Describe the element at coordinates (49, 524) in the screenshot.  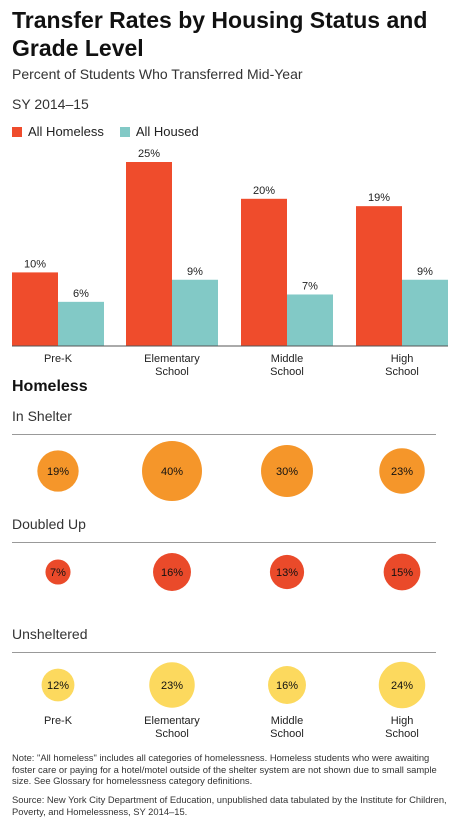
I see `group-title-doubled-up: Doubled Up` at that location.